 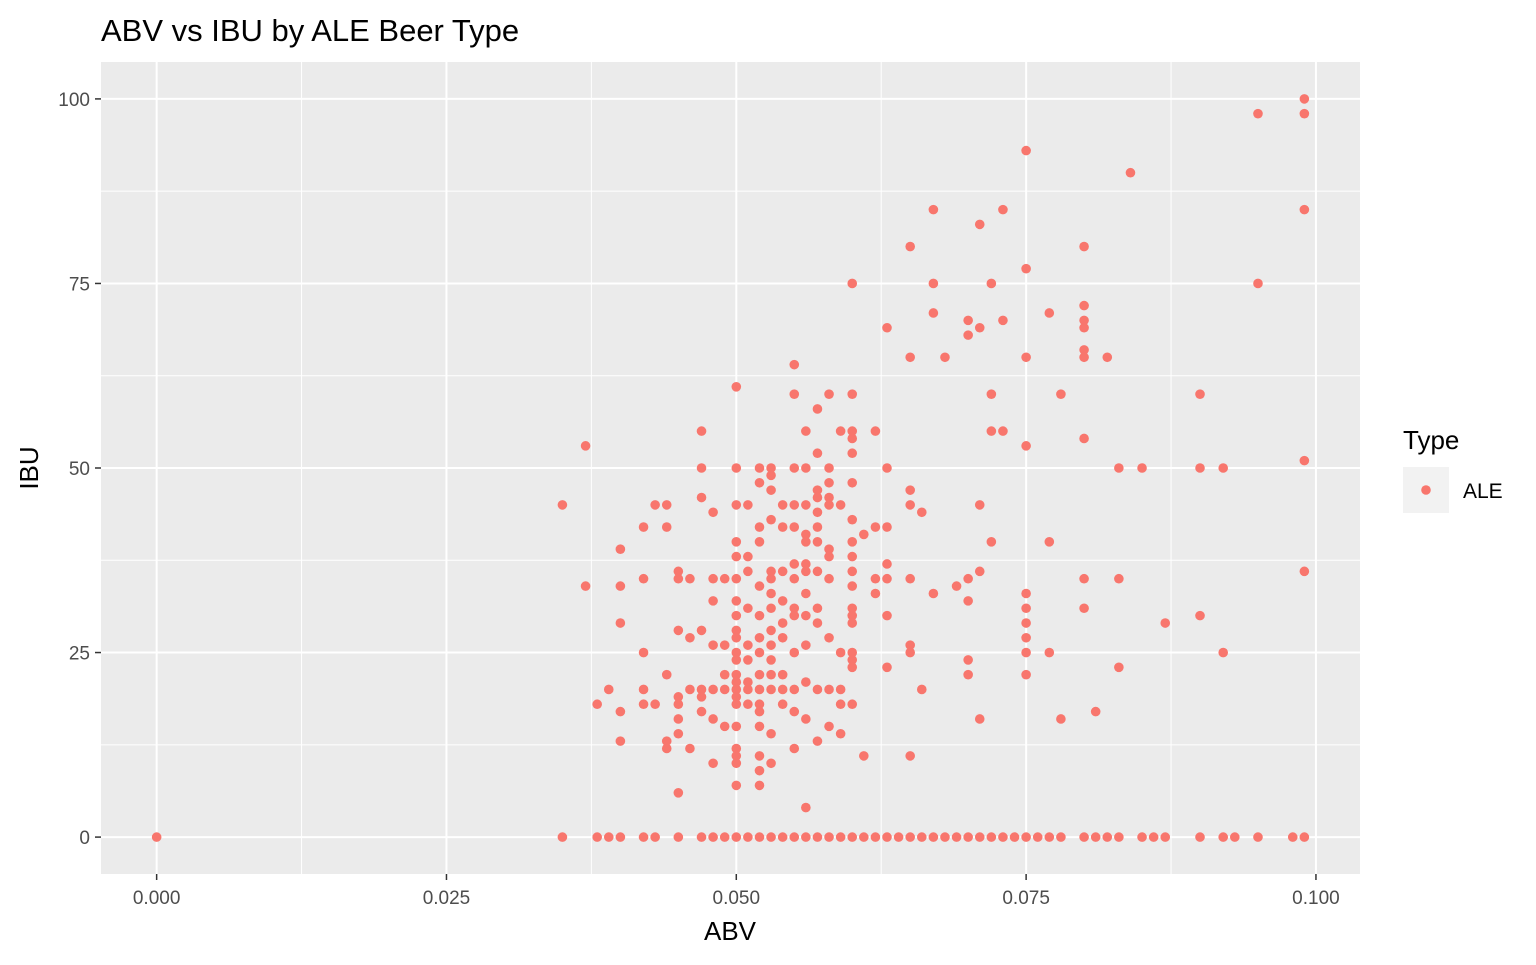 I want to click on x-tick-label: 0.100, so click(x=1316, y=898).